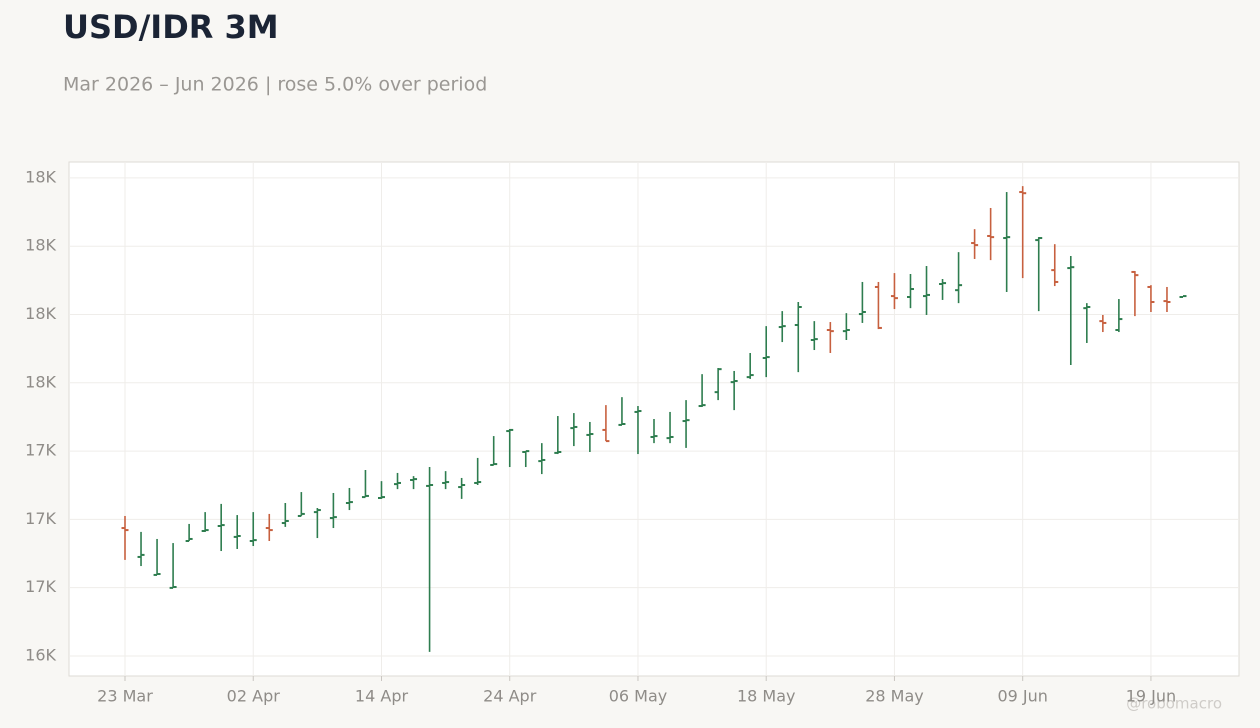 This screenshot has width=1260, height=728. What do you see at coordinates (1151, 696) in the screenshot?
I see `x-tick-label: 19 Jun` at bounding box center [1151, 696].